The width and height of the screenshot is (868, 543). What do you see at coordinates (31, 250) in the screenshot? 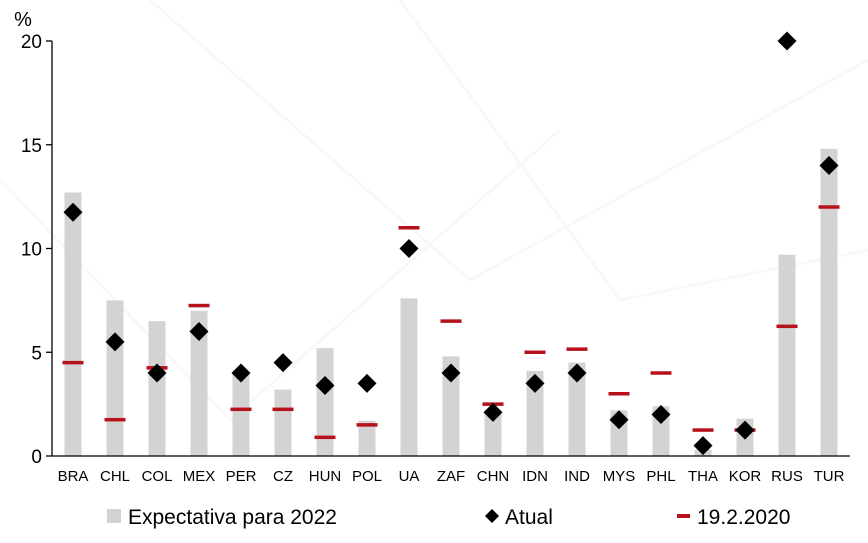
I see `y-tick-label: 10` at bounding box center [31, 250].